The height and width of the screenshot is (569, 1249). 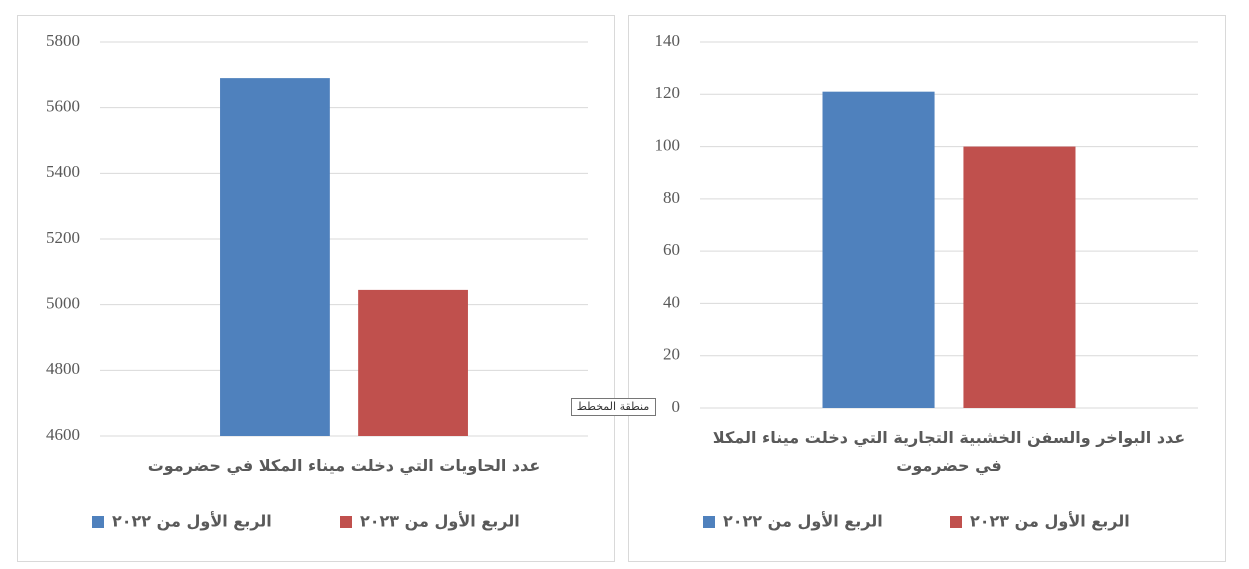 What do you see at coordinates (671, 301) in the screenshot?
I see `y-tick-label: 40` at bounding box center [671, 301].